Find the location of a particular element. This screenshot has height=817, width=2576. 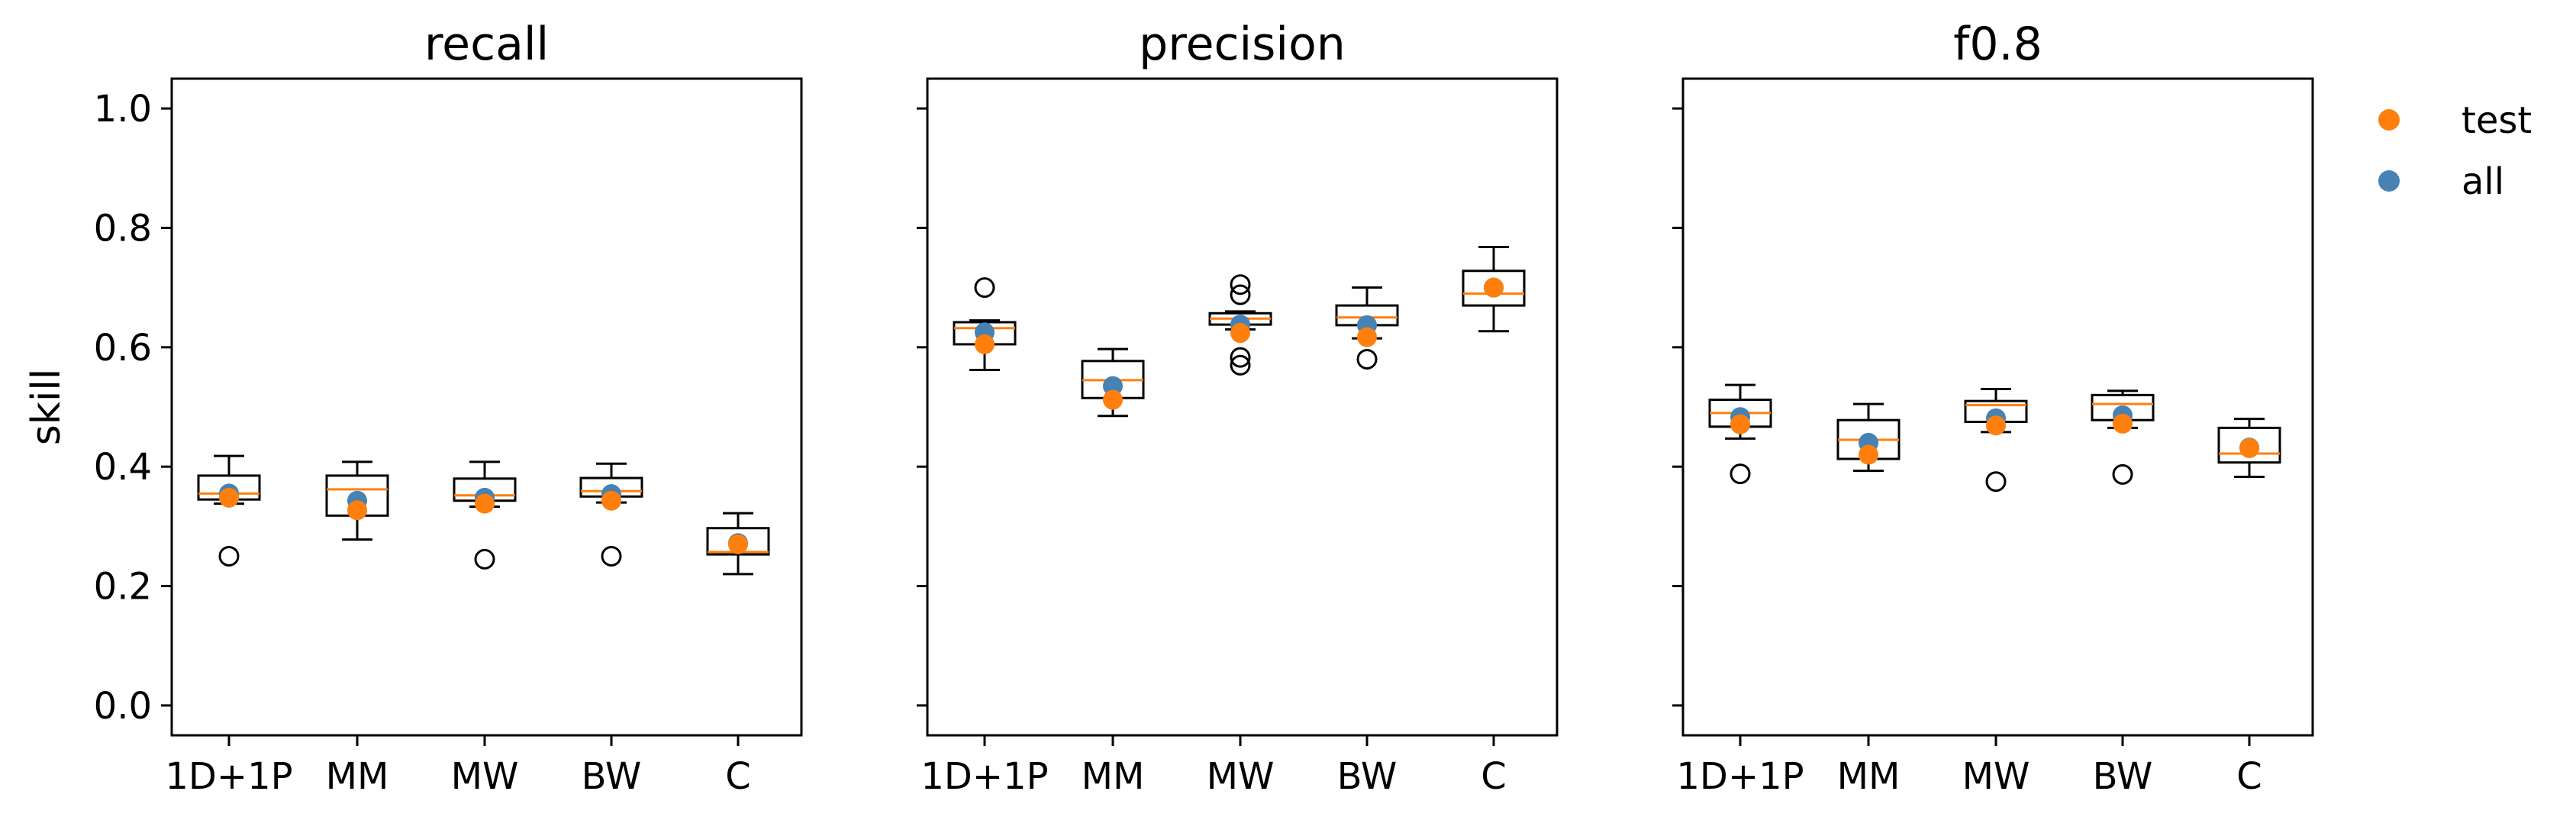

box-1D+1P is located at coordinates (229, 510).